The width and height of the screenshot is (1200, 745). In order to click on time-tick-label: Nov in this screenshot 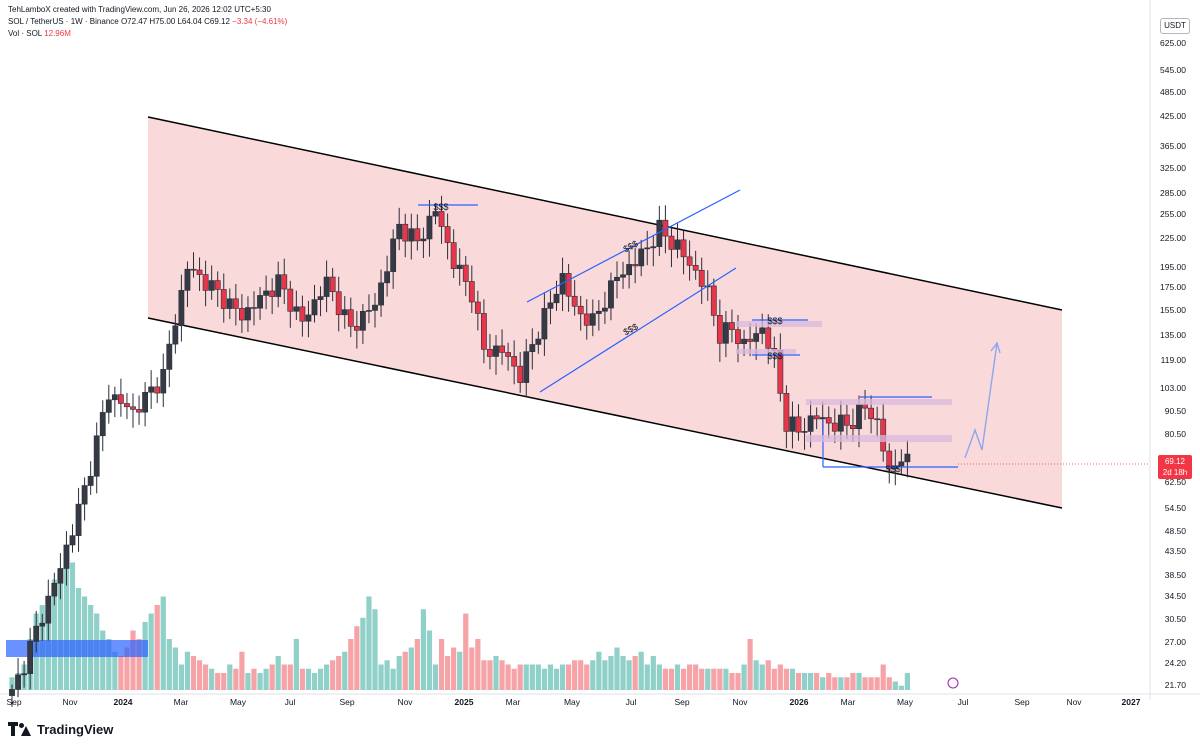, I will do `click(740, 702)`.